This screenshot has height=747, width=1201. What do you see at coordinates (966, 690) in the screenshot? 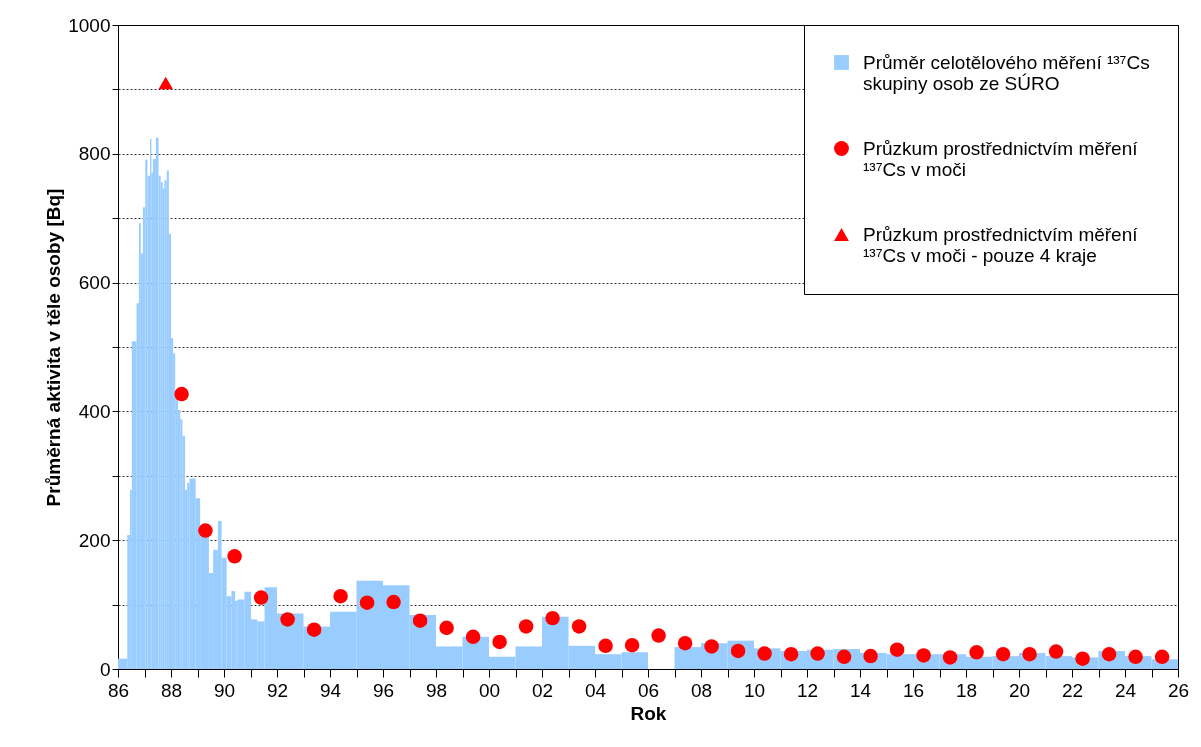
I see `x-tick-label: 18` at bounding box center [966, 690].